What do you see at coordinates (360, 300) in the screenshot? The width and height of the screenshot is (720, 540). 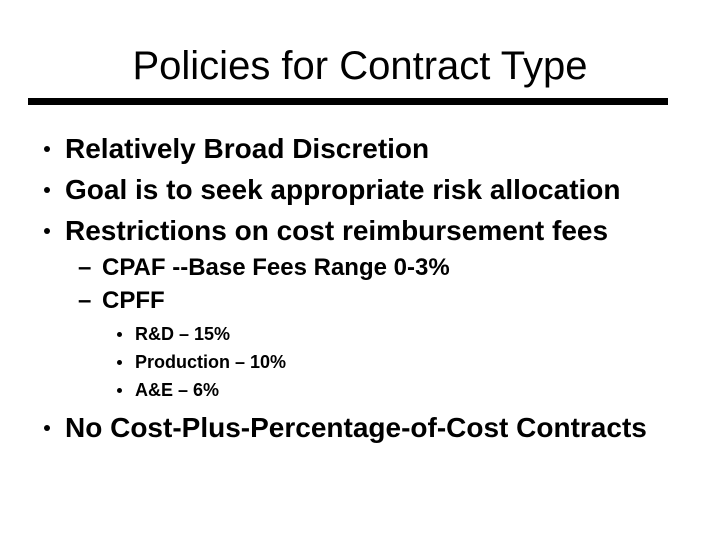 I see `sub-list-item: – CPFF` at bounding box center [360, 300].